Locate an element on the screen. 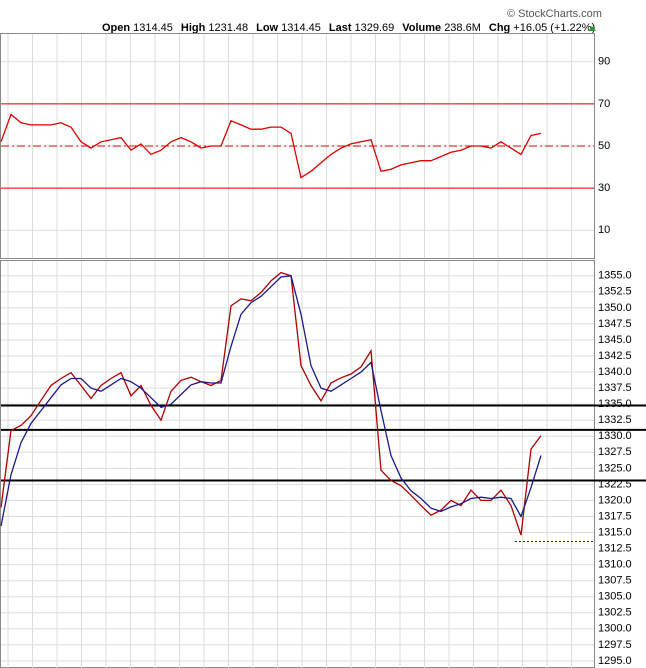 The image size is (646, 668). quote-label: Volume is located at coordinates (421, 28).